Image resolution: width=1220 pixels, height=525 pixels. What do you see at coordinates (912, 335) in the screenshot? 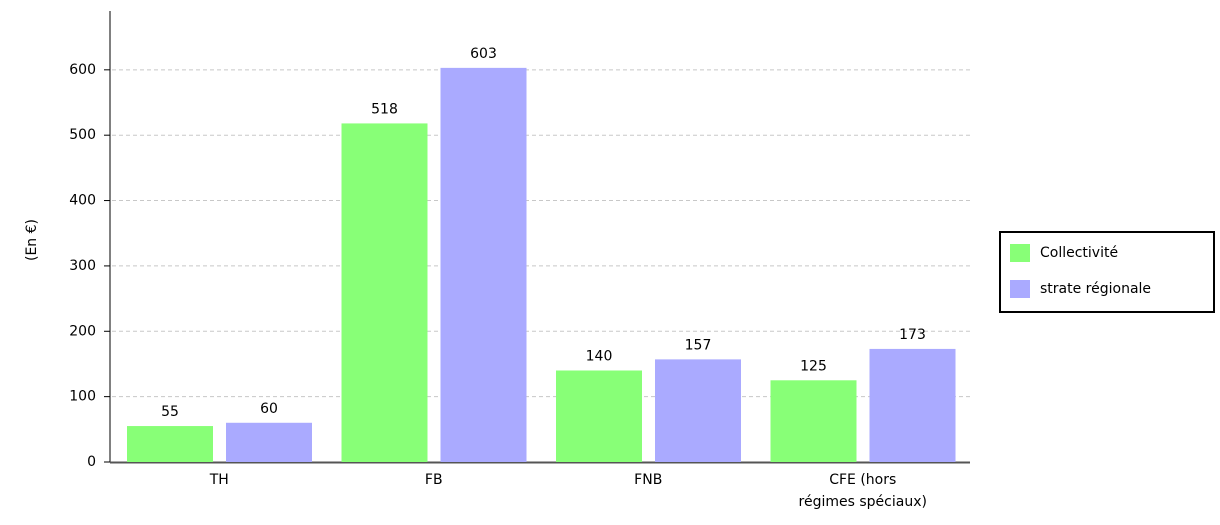
I see `value-label: 173` at bounding box center [912, 335].